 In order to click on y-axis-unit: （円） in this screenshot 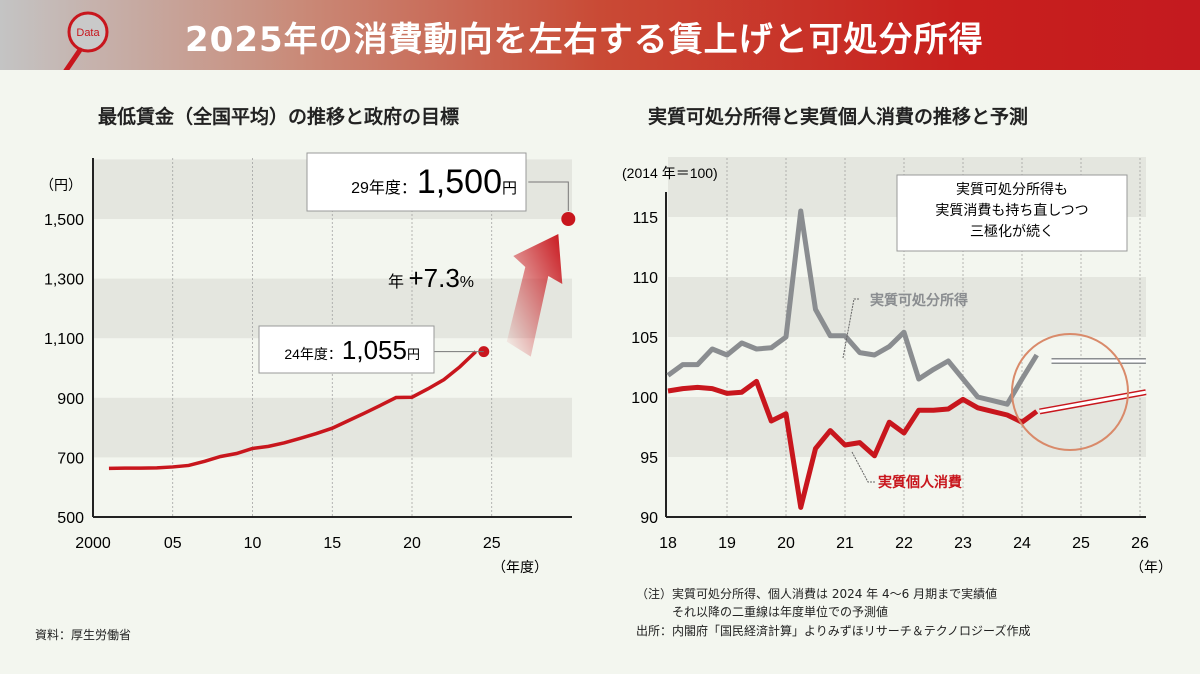, I will do `click(61, 186)`.